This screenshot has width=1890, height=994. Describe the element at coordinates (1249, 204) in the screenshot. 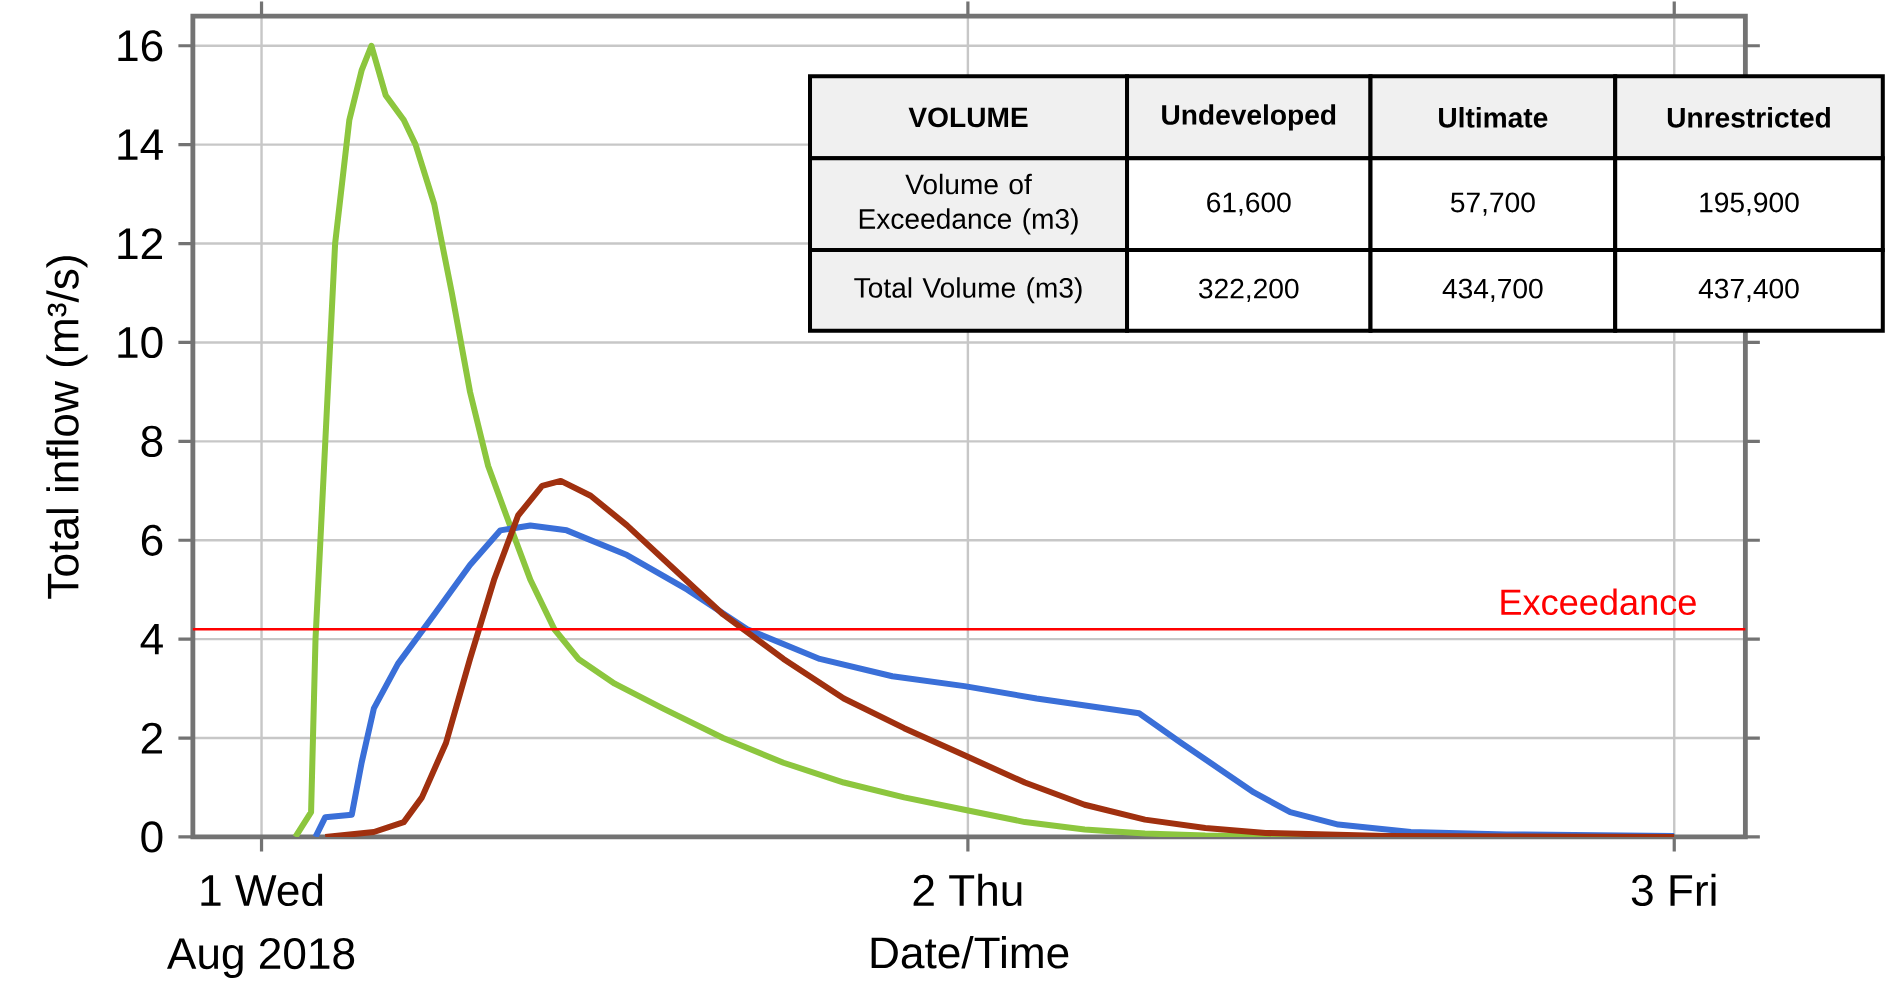

I see `annotation: 61,600` at that location.